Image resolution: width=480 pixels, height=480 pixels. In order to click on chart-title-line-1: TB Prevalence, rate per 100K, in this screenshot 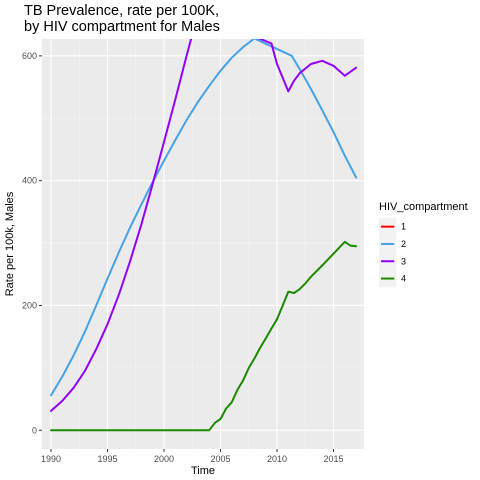, I will do `click(122, 11)`.